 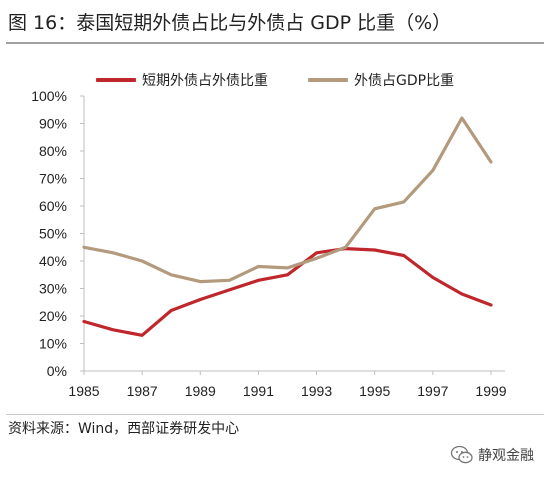 I want to click on legend-label-short-term: 短期外债占外债比重, so click(x=205, y=81).